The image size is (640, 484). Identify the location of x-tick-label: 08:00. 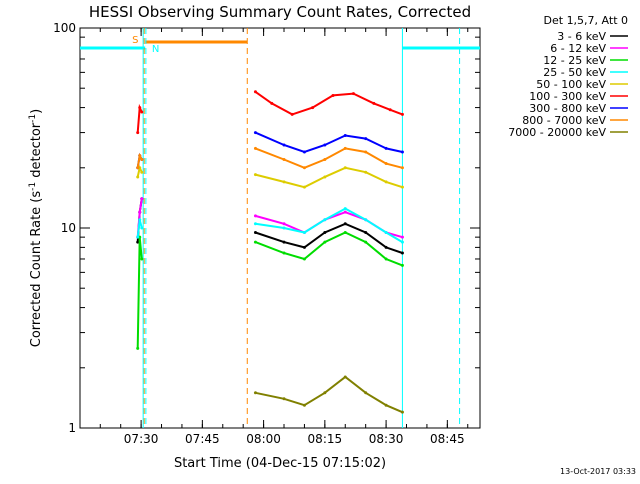
(263, 439).